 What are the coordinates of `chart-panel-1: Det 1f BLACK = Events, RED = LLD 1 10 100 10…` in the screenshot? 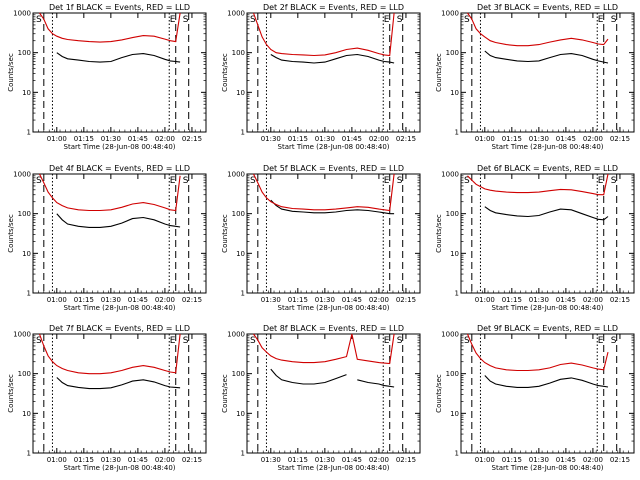 It's located at (107, 77).